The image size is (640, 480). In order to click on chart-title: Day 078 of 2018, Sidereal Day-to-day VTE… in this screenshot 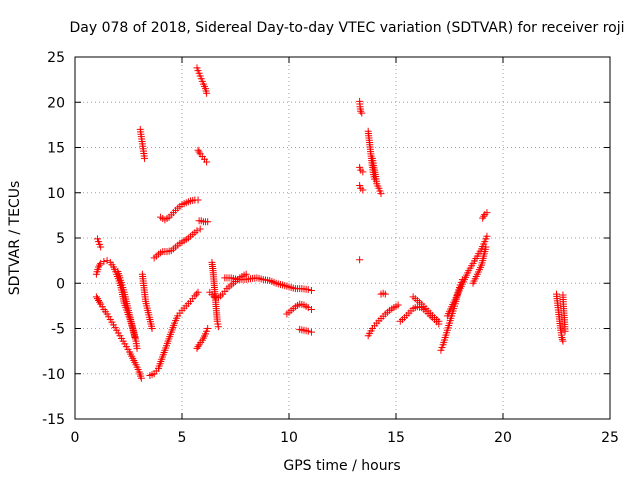, I will do `click(346, 28)`.